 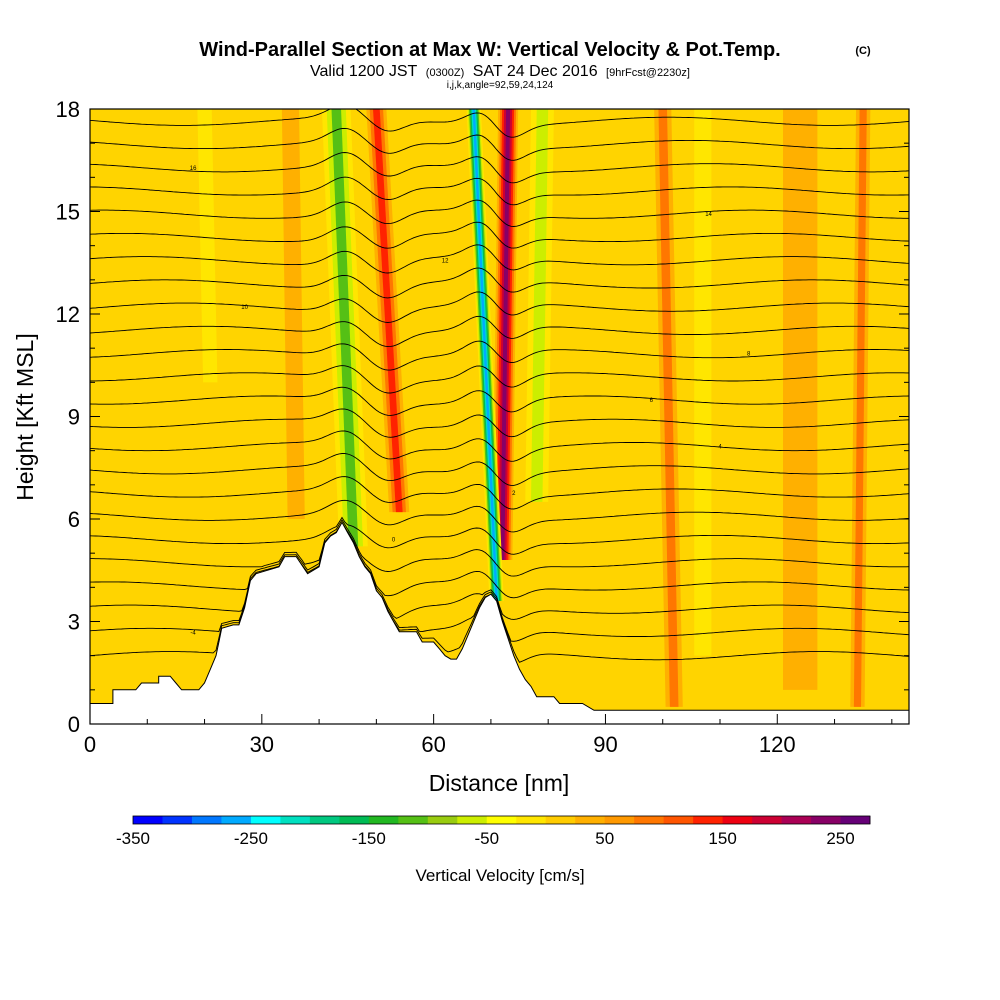 I want to click on y-tick-label: 12, so click(x=68, y=314).